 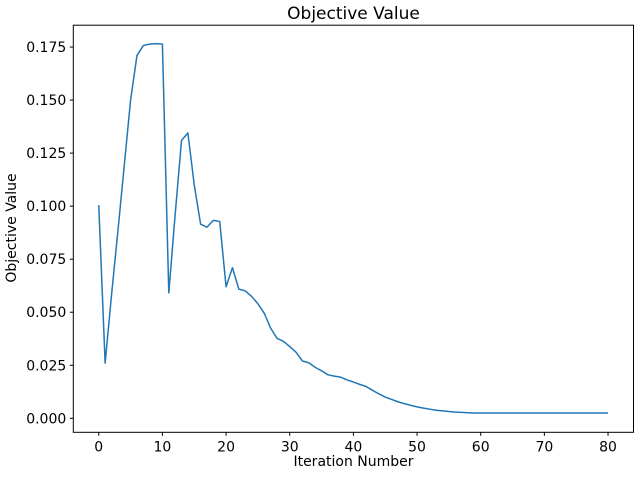 What do you see at coordinates (46, 101) in the screenshot?
I see `y-tick-label: 0.150` at bounding box center [46, 101].